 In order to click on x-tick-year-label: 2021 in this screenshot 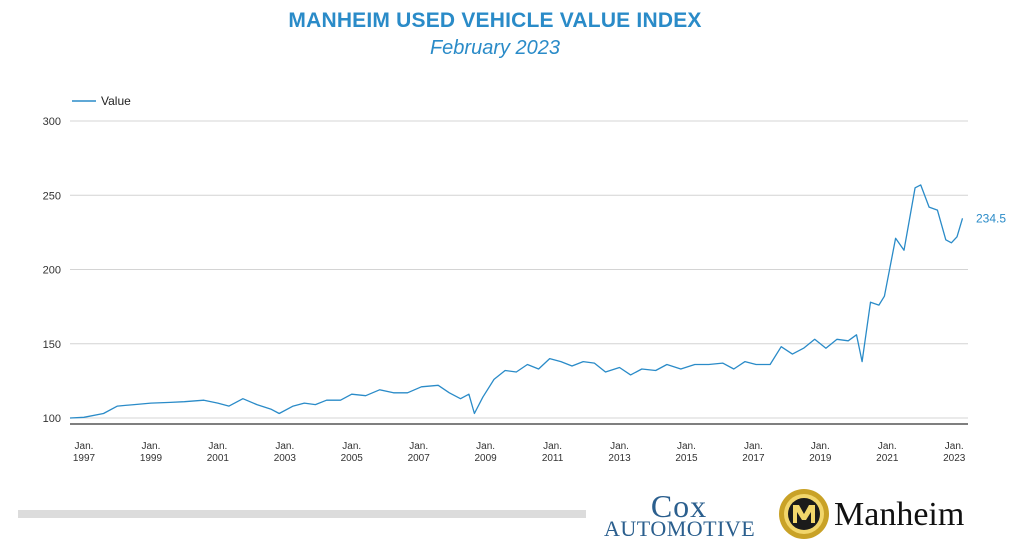, I will do `click(887, 458)`.